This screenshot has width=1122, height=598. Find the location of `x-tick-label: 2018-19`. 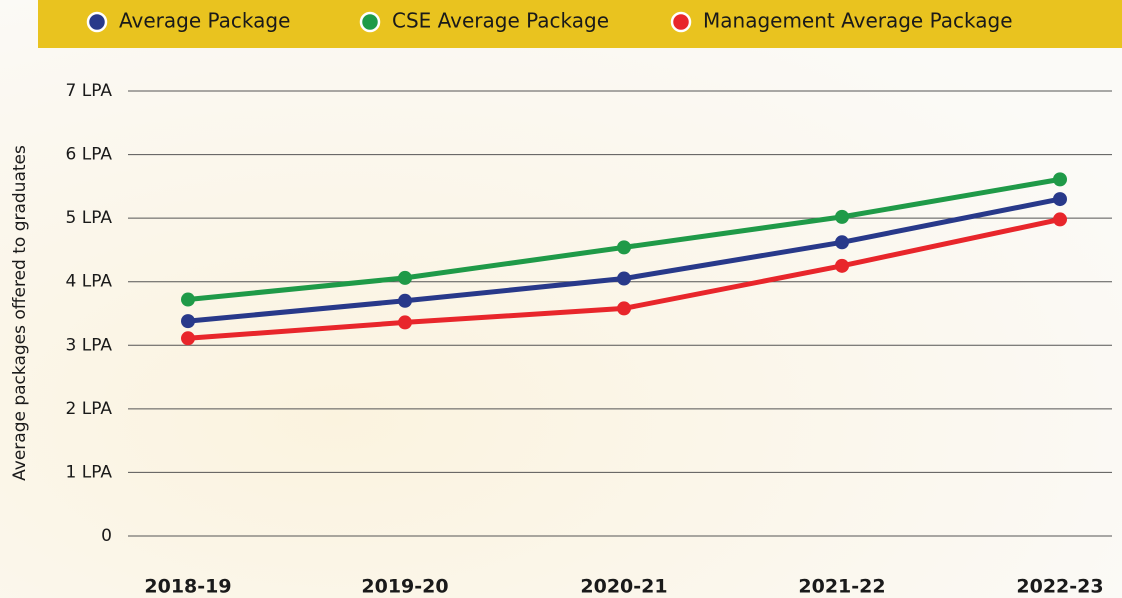

x-tick-label: 2018-19 is located at coordinates (187, 587).